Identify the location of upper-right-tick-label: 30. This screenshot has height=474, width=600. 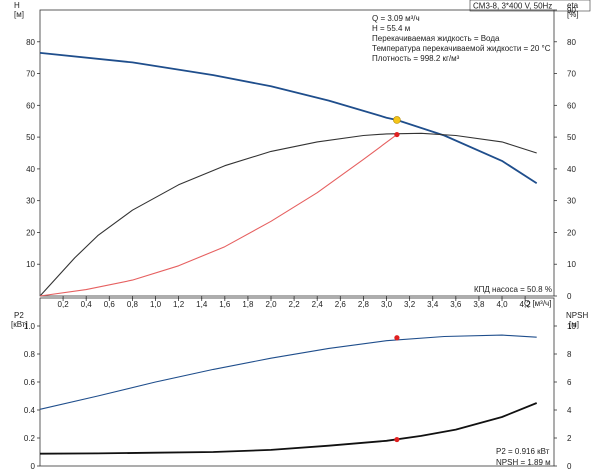
(571, 201).